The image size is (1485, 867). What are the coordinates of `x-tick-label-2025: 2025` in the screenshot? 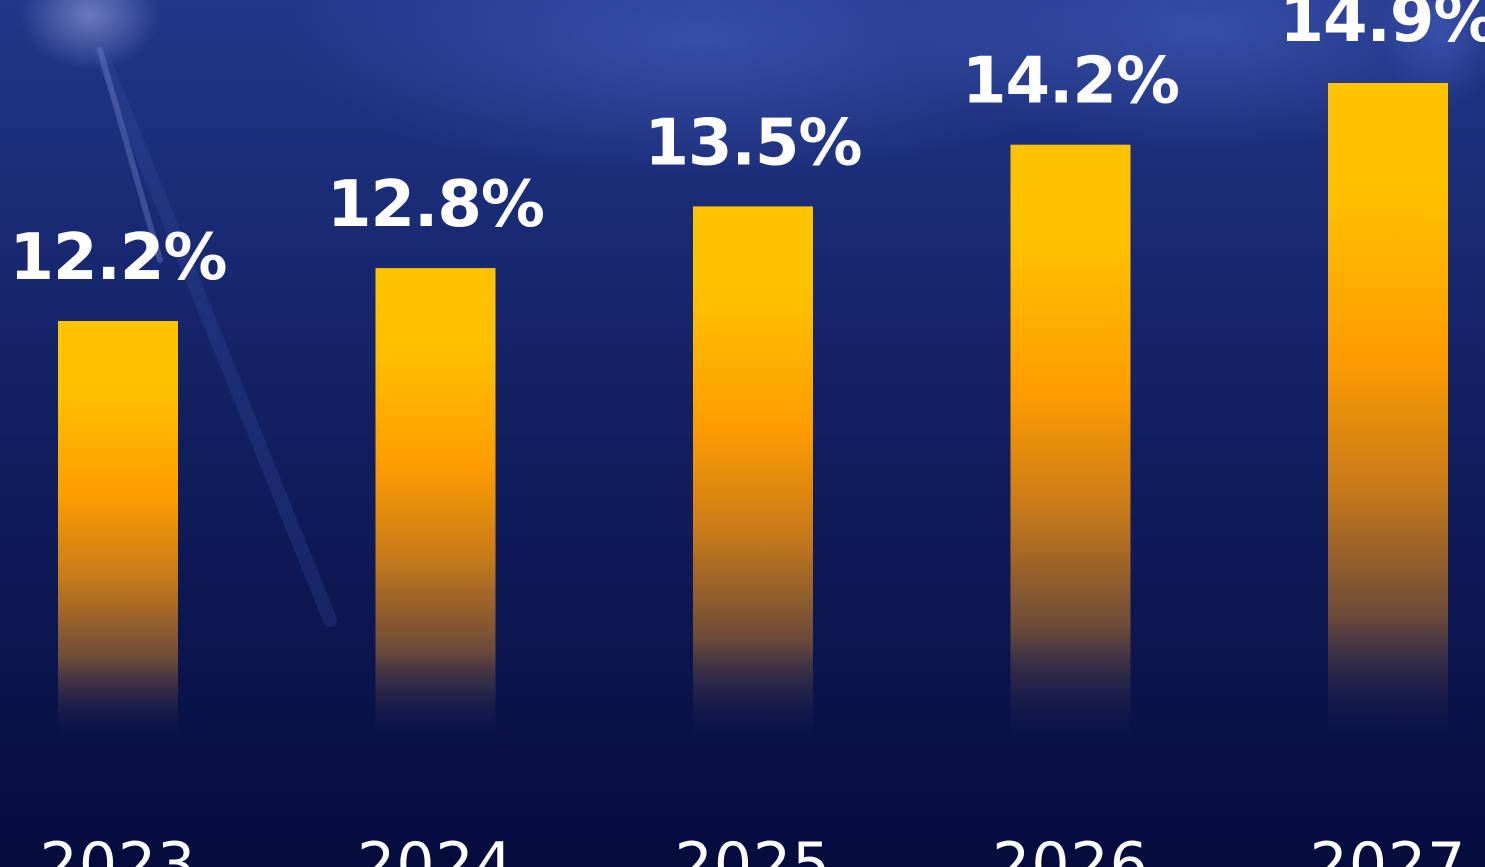 It's located at (753, 848).